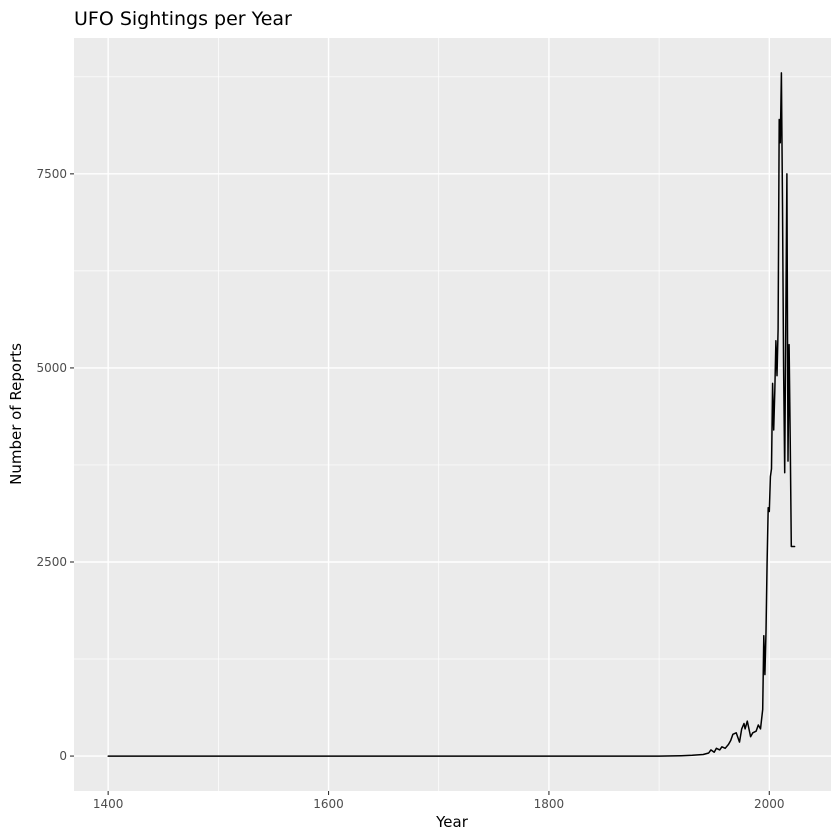  Describe the element at coordinates (51, 368) in the screenshot. I see `y-tick-label: 5000` at that location.